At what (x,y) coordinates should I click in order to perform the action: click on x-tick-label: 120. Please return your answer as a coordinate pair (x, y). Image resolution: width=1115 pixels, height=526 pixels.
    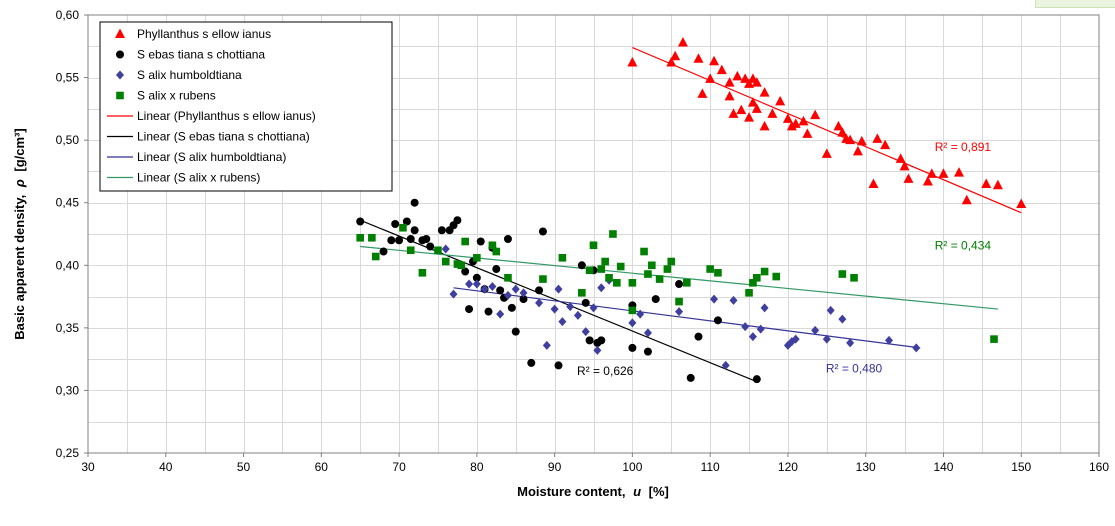
    Looking at the image, I should click on (788, 467).